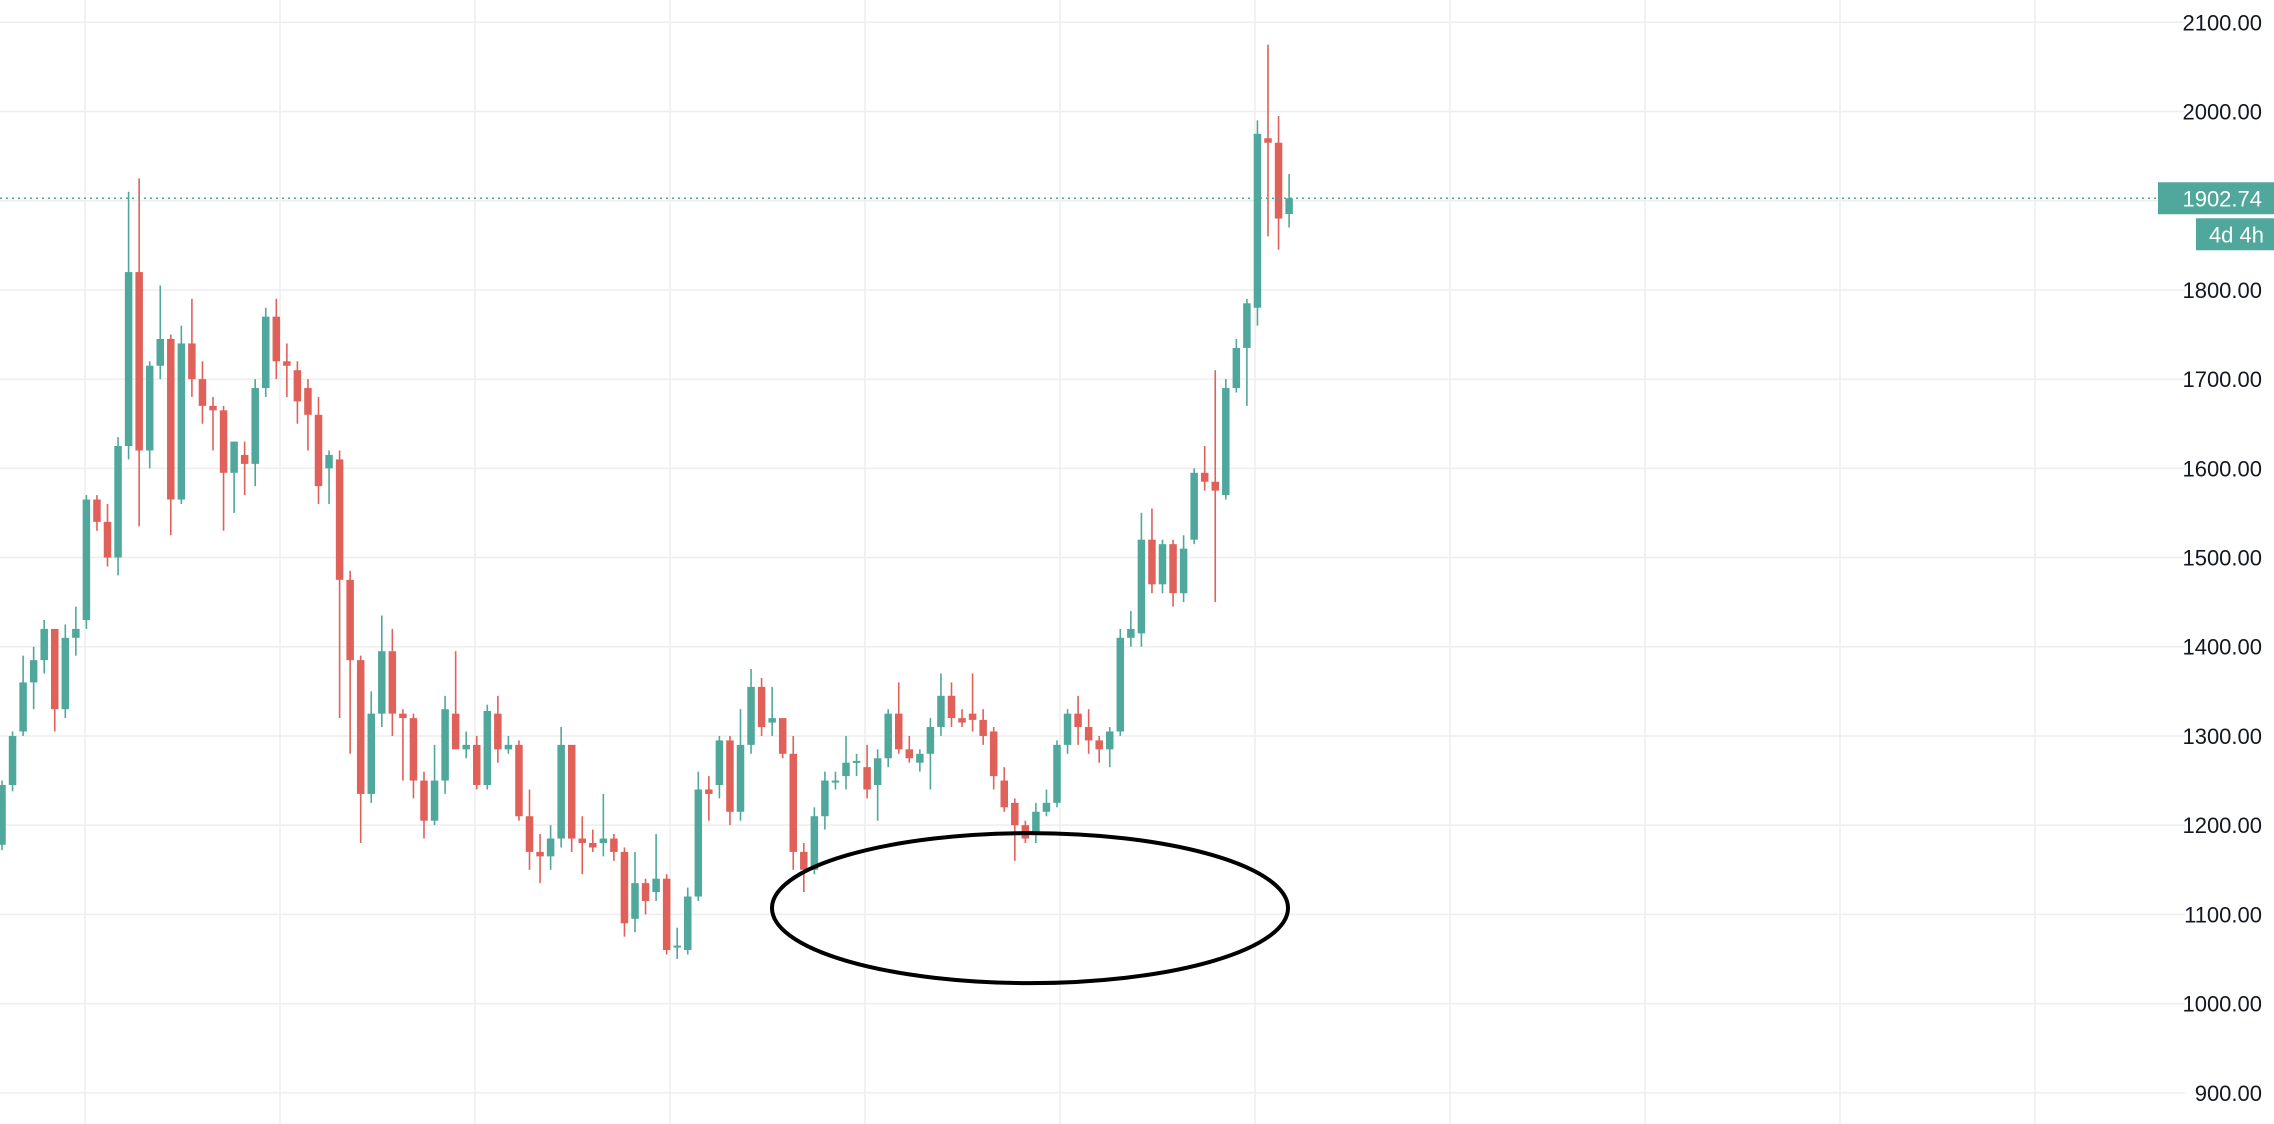 The image size is (2274, 1124). What do you see at coordinates (2222, 112) in the screenshot?
I see `price-axis-tick-label: 2000.00` at bounding box center [2222, 112].